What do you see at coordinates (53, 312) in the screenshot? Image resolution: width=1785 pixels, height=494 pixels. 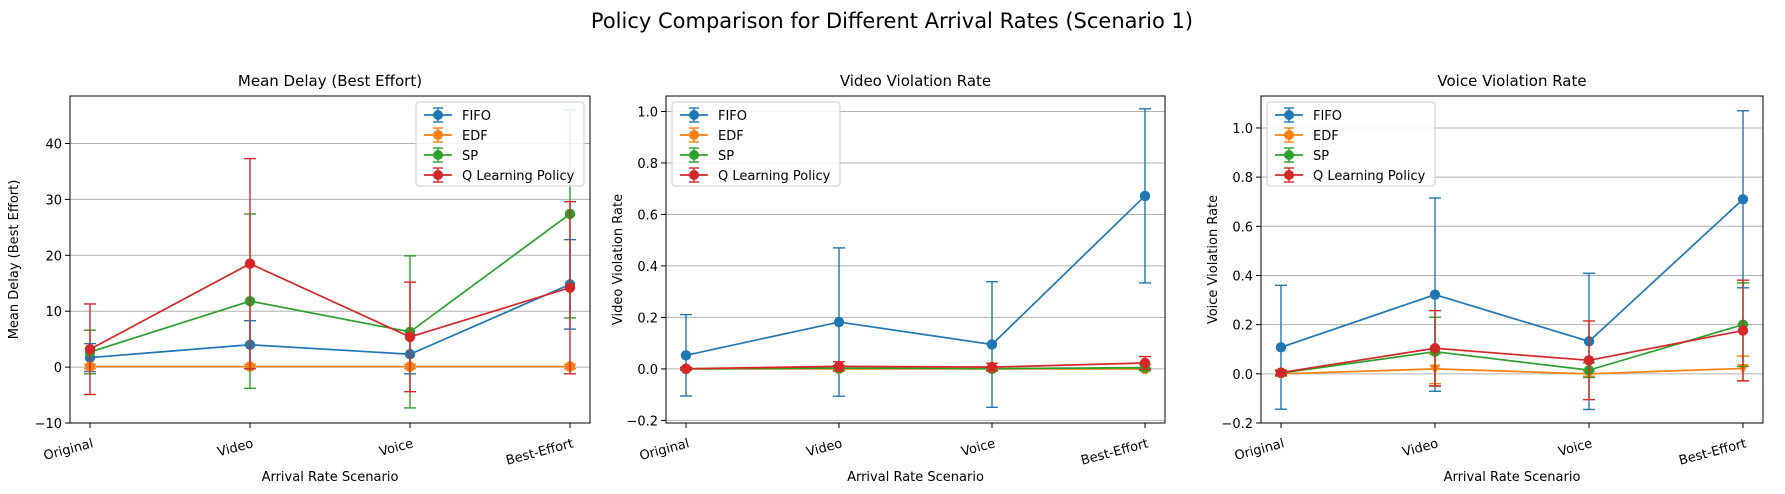 I see `y-tick-label: 10` at bounding box center [53, 312].